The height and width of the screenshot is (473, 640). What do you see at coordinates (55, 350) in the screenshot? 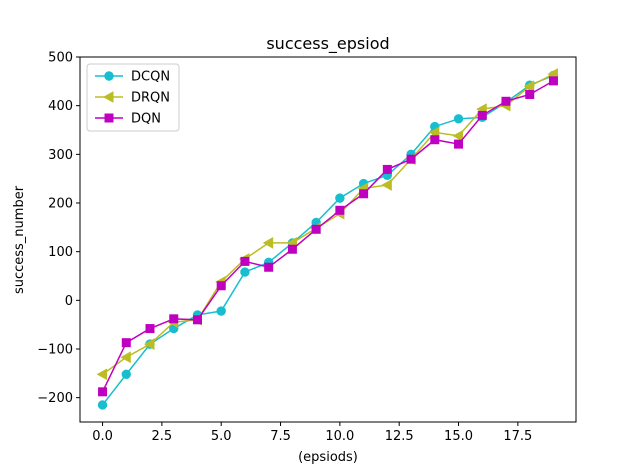
I see `y-tick-label: −100` at bounding box center [55, 350].